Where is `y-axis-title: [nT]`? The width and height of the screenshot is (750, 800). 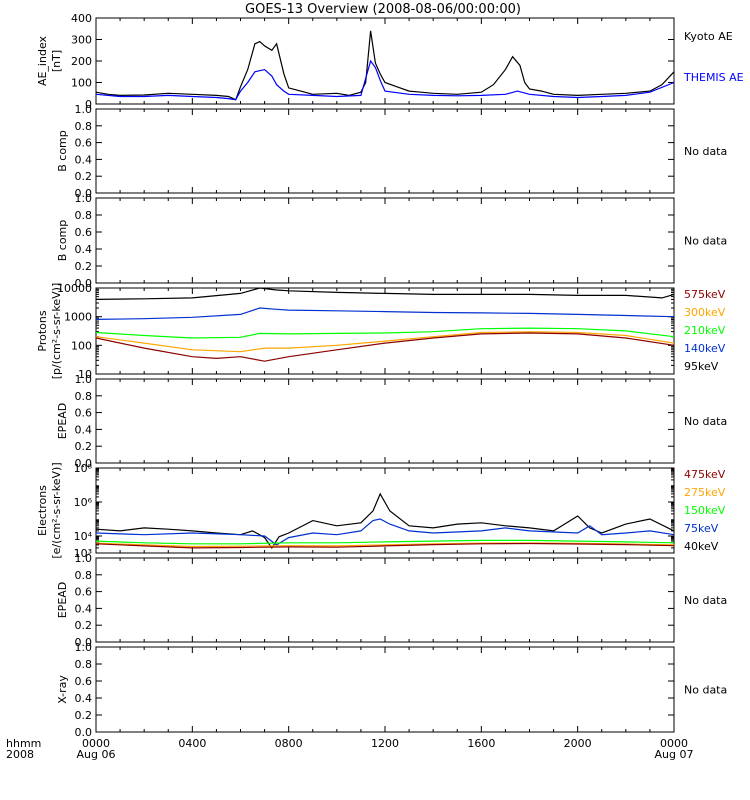
y-axis-title: [nT] is located at coordinates (56, 61).